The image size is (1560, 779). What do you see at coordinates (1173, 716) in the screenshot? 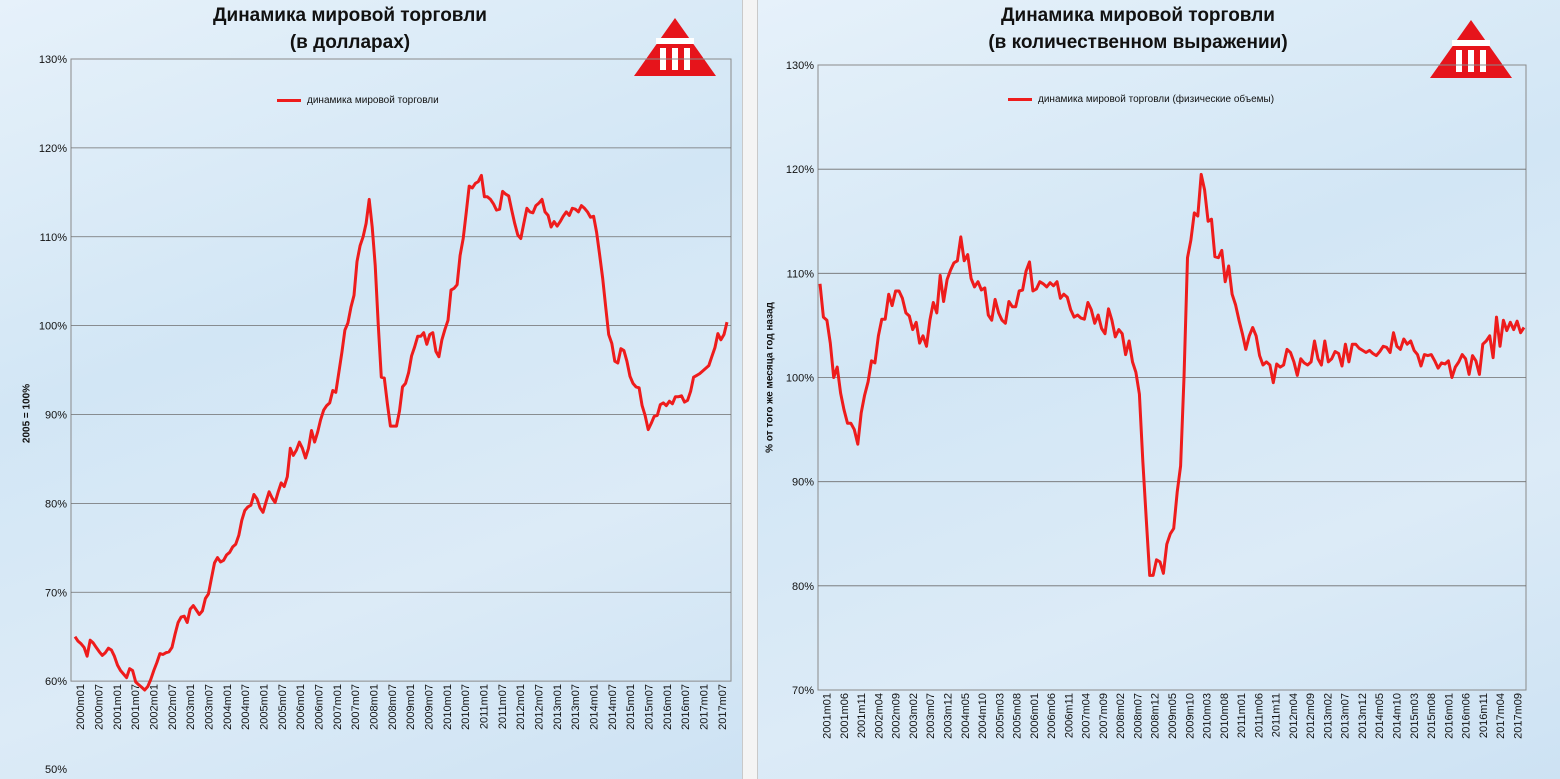
I see `right-x-tick-label: 2009m05` at bounding box center [1173, 716].